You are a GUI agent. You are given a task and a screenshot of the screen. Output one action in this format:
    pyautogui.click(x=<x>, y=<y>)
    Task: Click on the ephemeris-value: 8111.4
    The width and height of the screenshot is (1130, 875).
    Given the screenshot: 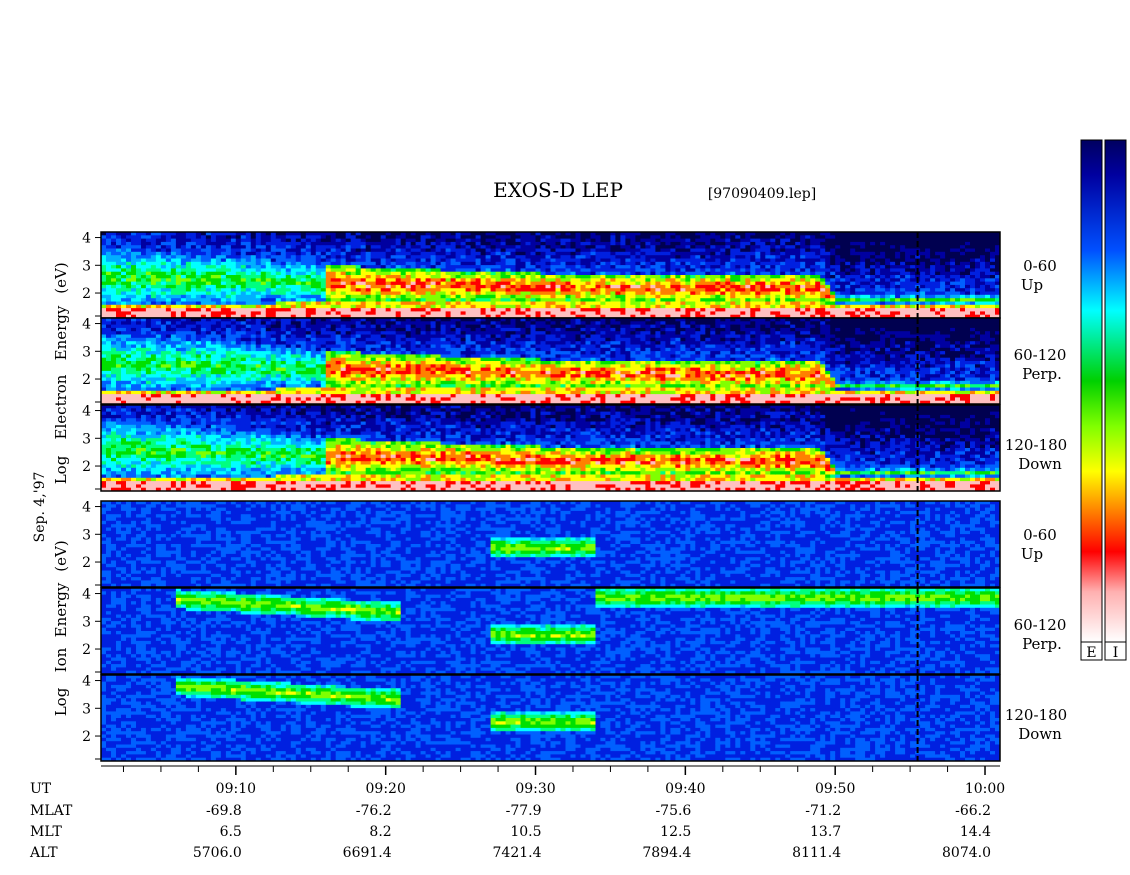 What is the action you would take?
    pyautogui.click(x=816, y=853)
    